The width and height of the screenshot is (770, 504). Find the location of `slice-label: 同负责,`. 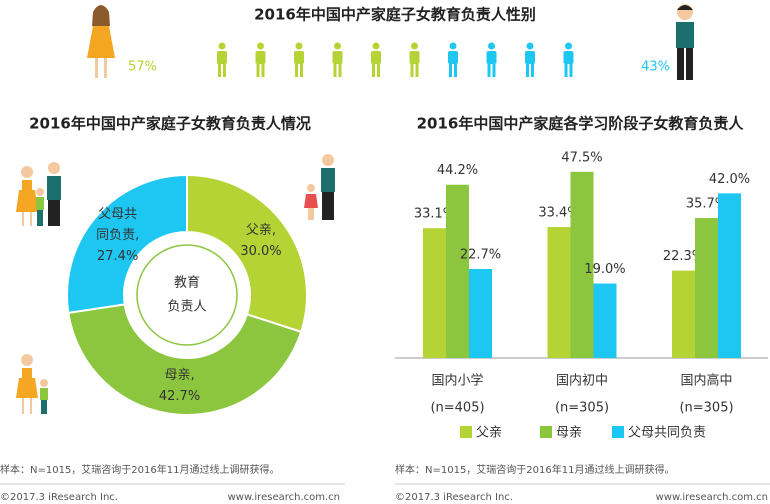

slice-label: 同负责, is located at coordinates (117, 235).